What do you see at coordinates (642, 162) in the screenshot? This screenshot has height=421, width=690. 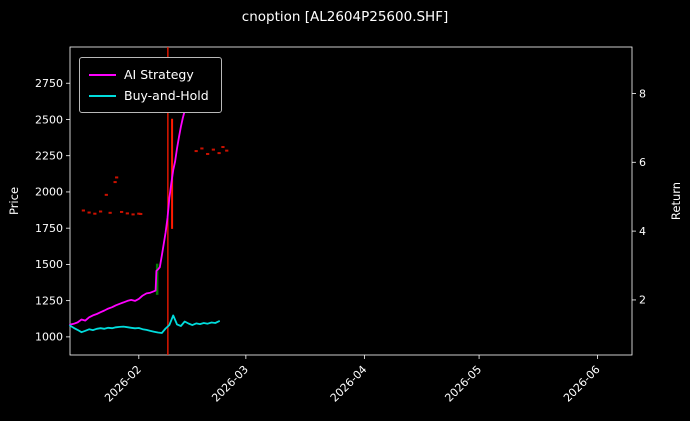 I see `return-tick-label: 6` at bounding box center [642, 162].